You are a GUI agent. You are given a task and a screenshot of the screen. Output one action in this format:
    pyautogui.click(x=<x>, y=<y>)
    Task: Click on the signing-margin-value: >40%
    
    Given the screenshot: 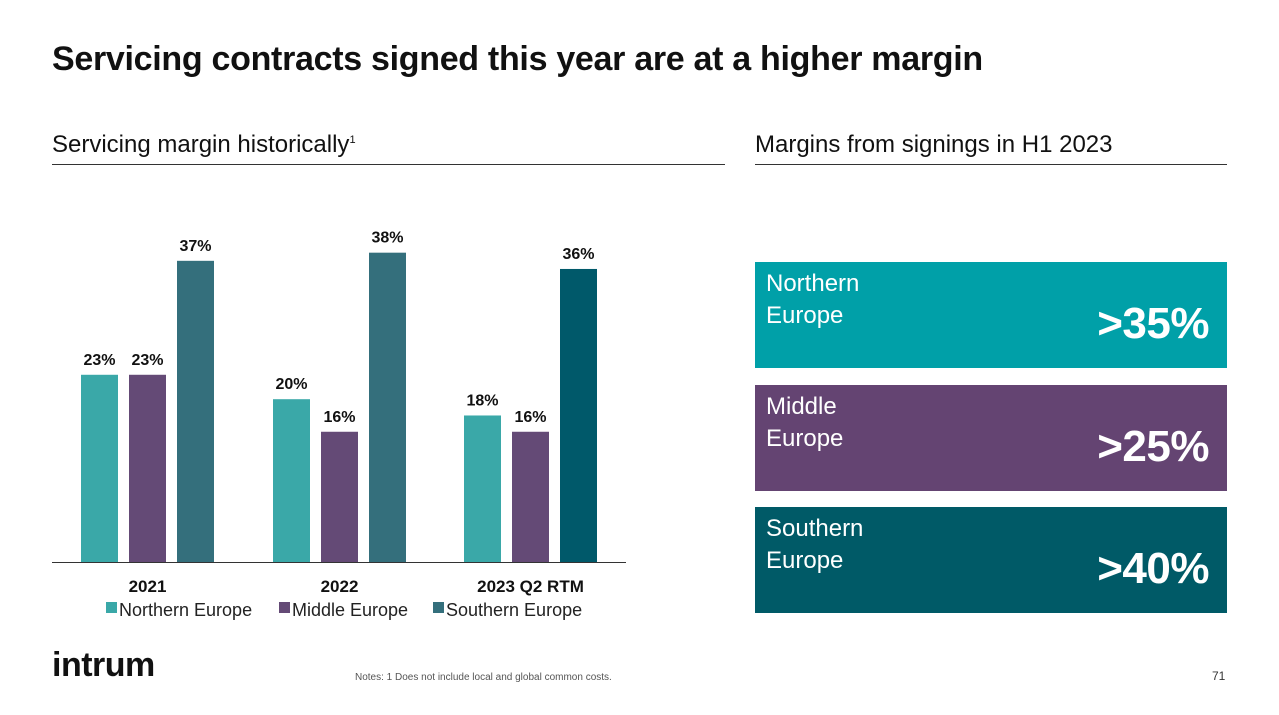 What is the action you would take?
    pyautogui.click(x=1153, y=568)
    